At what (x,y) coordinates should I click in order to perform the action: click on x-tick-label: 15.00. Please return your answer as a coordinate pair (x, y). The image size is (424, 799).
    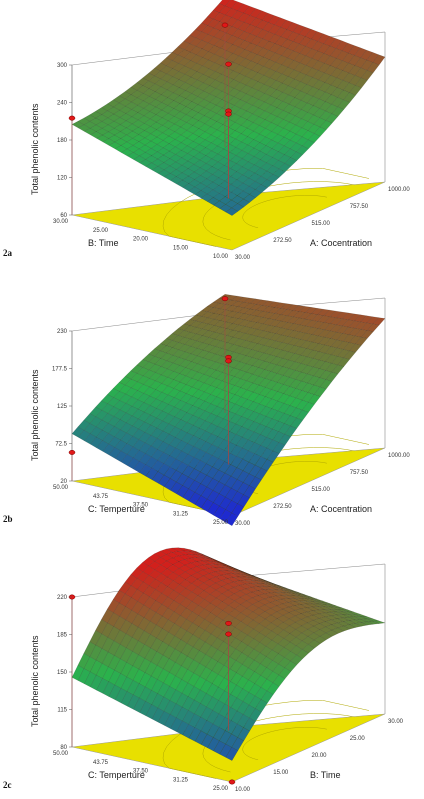
    Looking at the image, I should click on (281, 773).